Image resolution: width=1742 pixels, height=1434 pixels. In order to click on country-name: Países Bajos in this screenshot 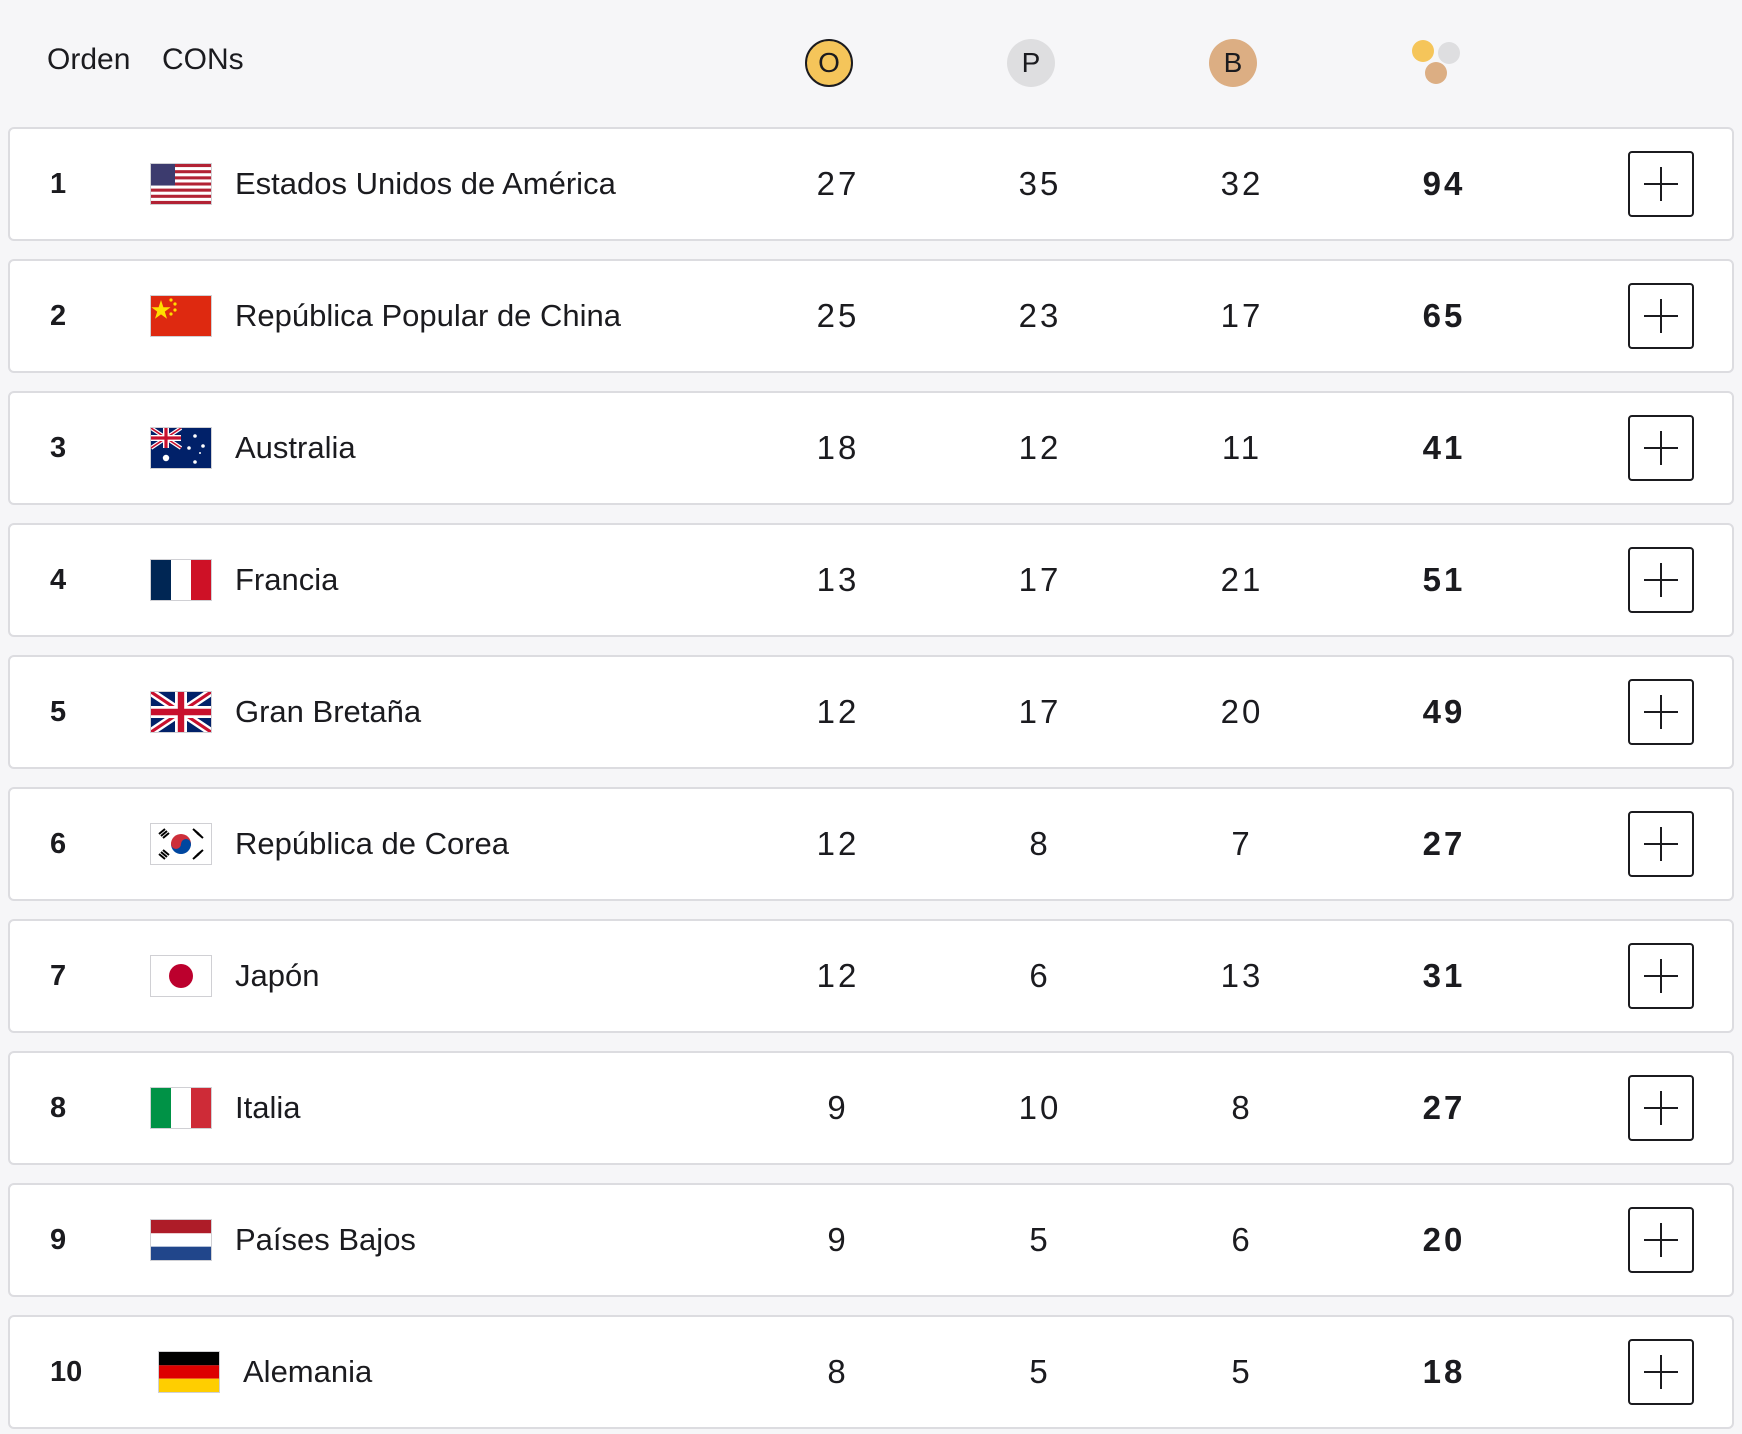, I will do `click(325, 1239)`.